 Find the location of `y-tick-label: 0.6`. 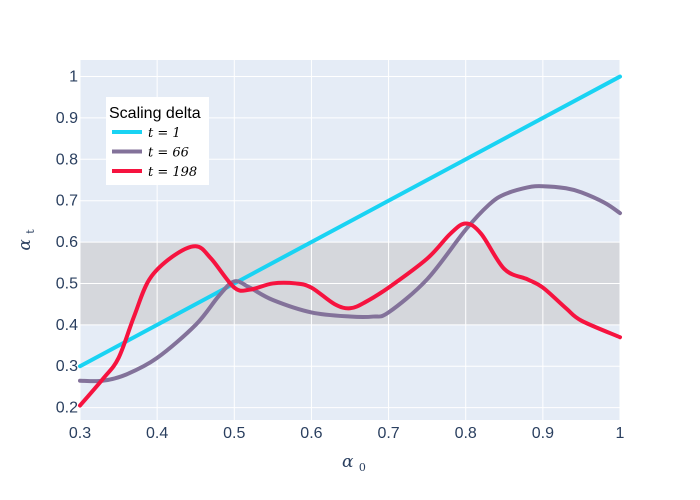

y-tick-label: 0.6 is located at coordinates (67, 242).